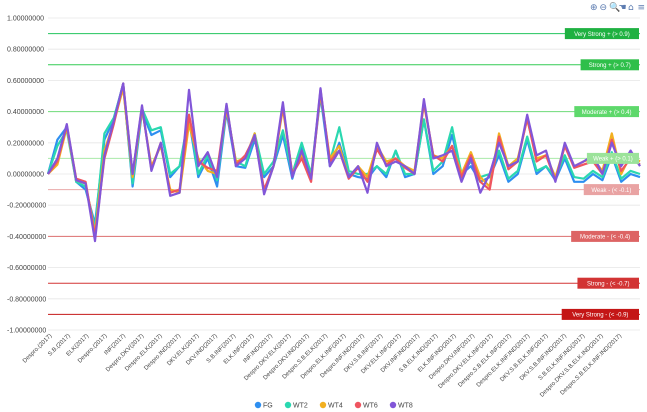 This screenshot has height=412, width=647. What do you see at coordinates (642, 8) in the screenshot?
I see `menu-icon: ≡` at bounding box center [642, 8].